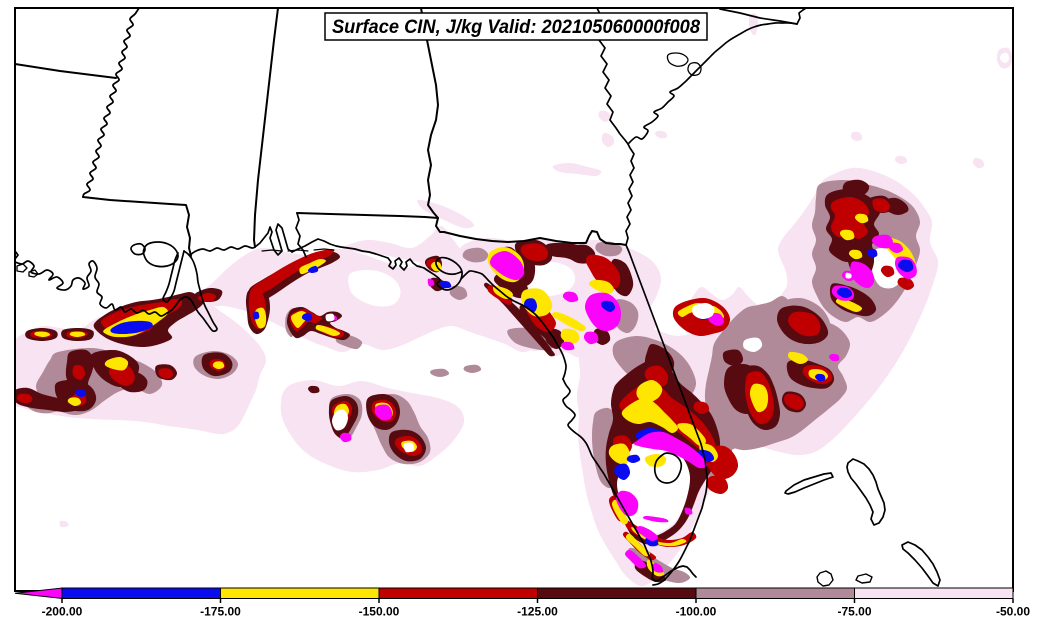 The width and height of the screenshot is (1044, 638). I want to click on svg-text: -200.00, so click(62, 612).